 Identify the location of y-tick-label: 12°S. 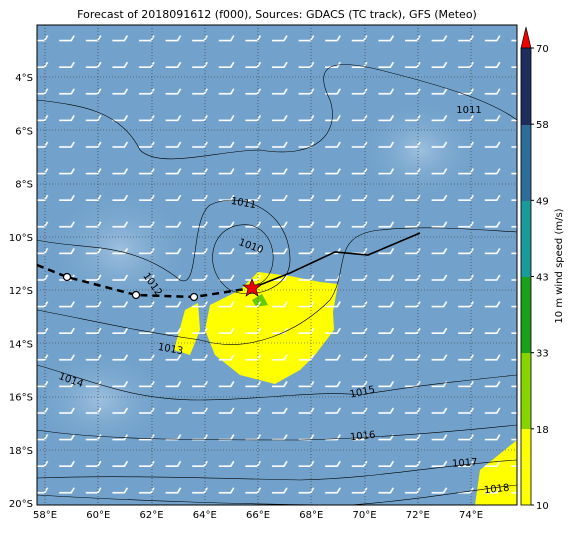
(21, 291).